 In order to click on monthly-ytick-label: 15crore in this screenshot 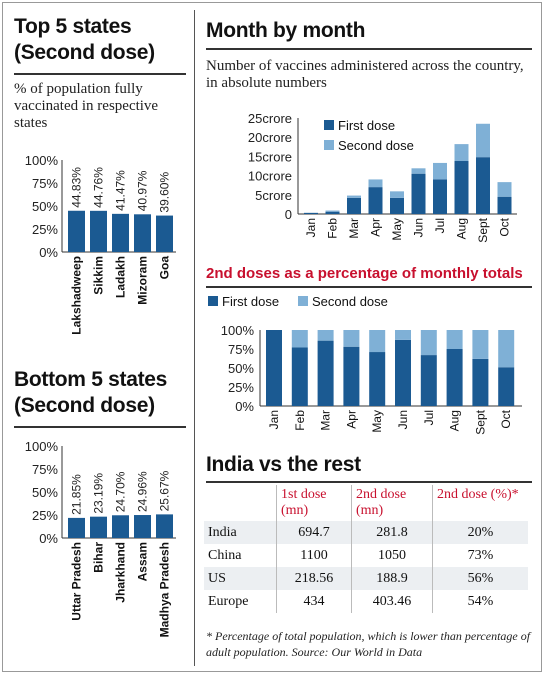, I will do `click(270, 156)`.